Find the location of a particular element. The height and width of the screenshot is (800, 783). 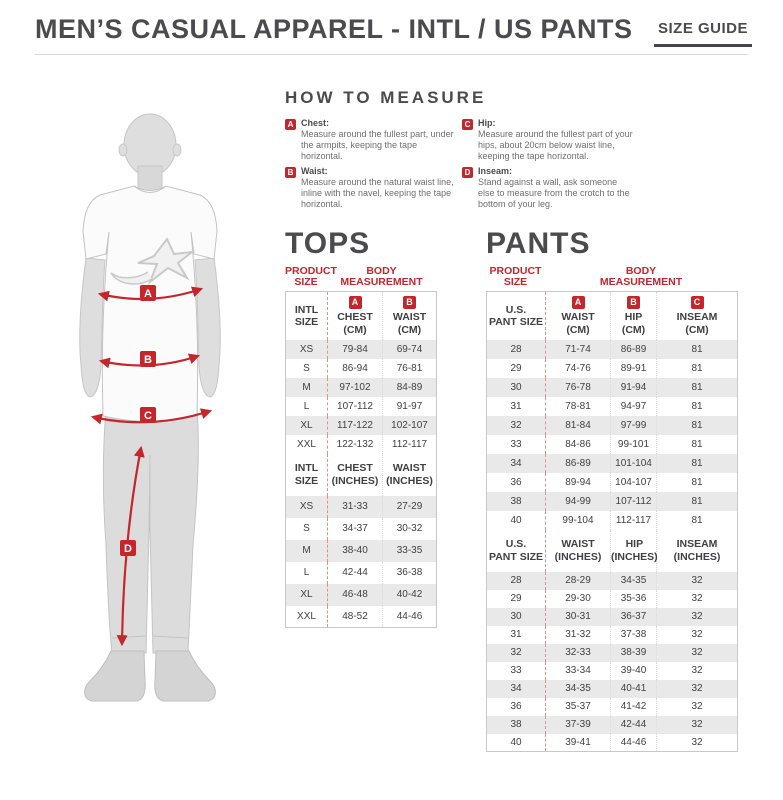

value-cell: 39-41 is located at coordinates (578, 743).